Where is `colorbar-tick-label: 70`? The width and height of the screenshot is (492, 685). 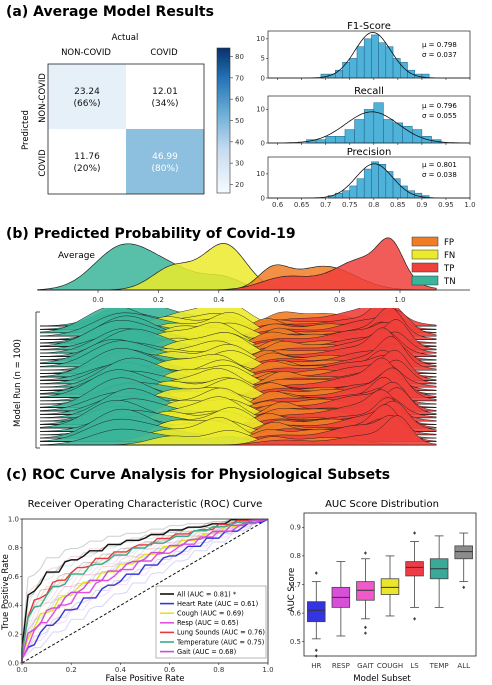
colorbar-tick-label: 70 is located at coordinates (239, 78).